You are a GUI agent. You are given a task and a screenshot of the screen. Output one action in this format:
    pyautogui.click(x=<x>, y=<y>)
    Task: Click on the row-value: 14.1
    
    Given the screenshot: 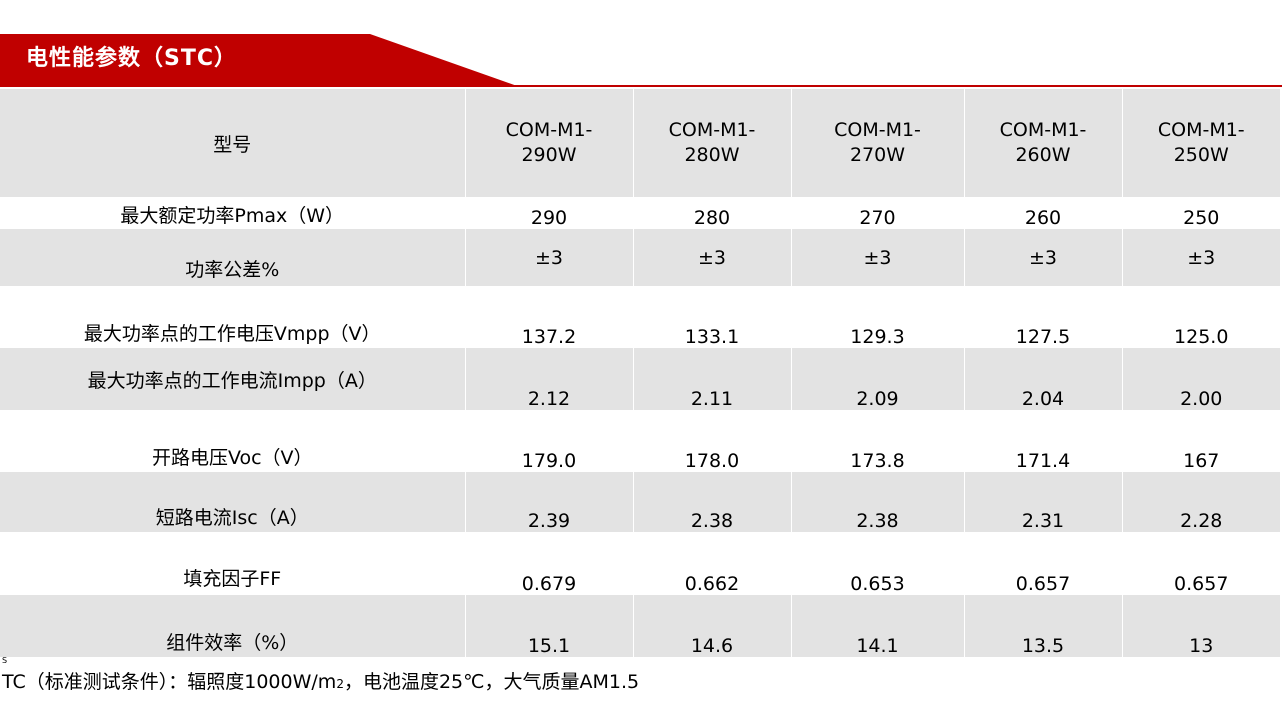 What is the action you would take?
    pyautogui.click(x=878, y=626)
    